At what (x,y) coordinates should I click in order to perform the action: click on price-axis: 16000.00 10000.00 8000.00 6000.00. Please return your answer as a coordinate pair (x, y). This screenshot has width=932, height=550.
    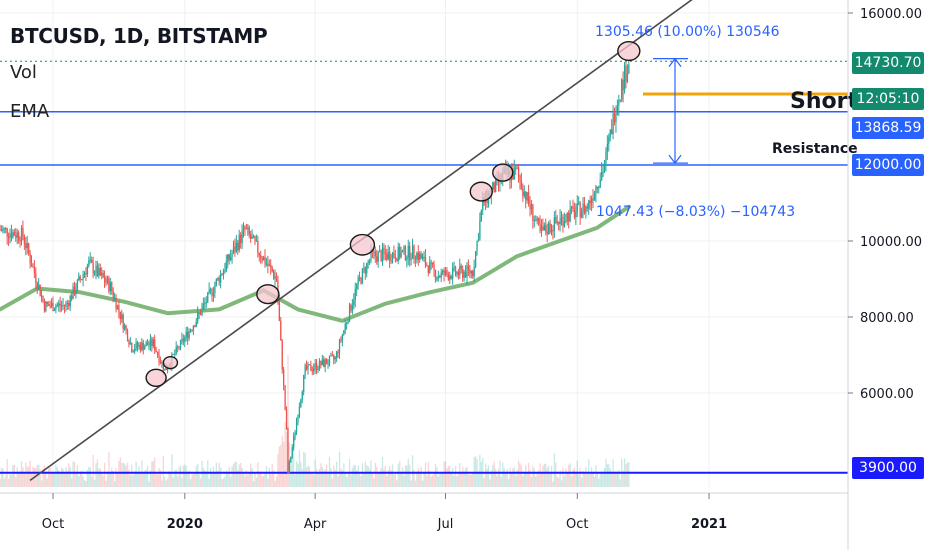
    Looking at the image, I should click on (884, 275).